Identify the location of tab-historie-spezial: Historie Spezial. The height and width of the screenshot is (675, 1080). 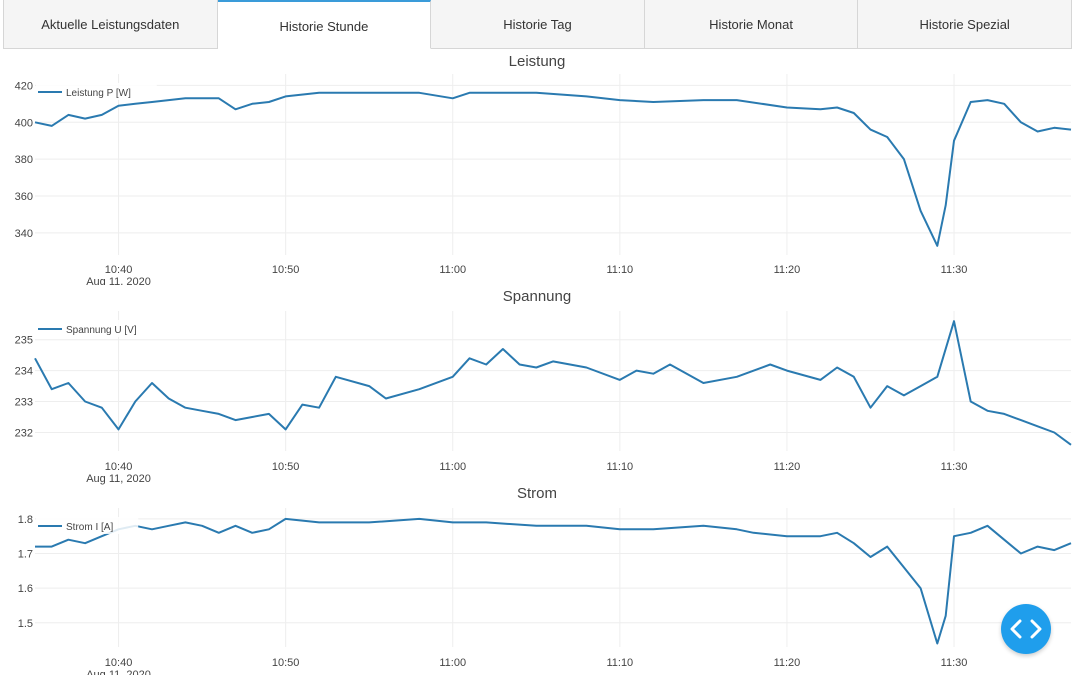
(964, 24).